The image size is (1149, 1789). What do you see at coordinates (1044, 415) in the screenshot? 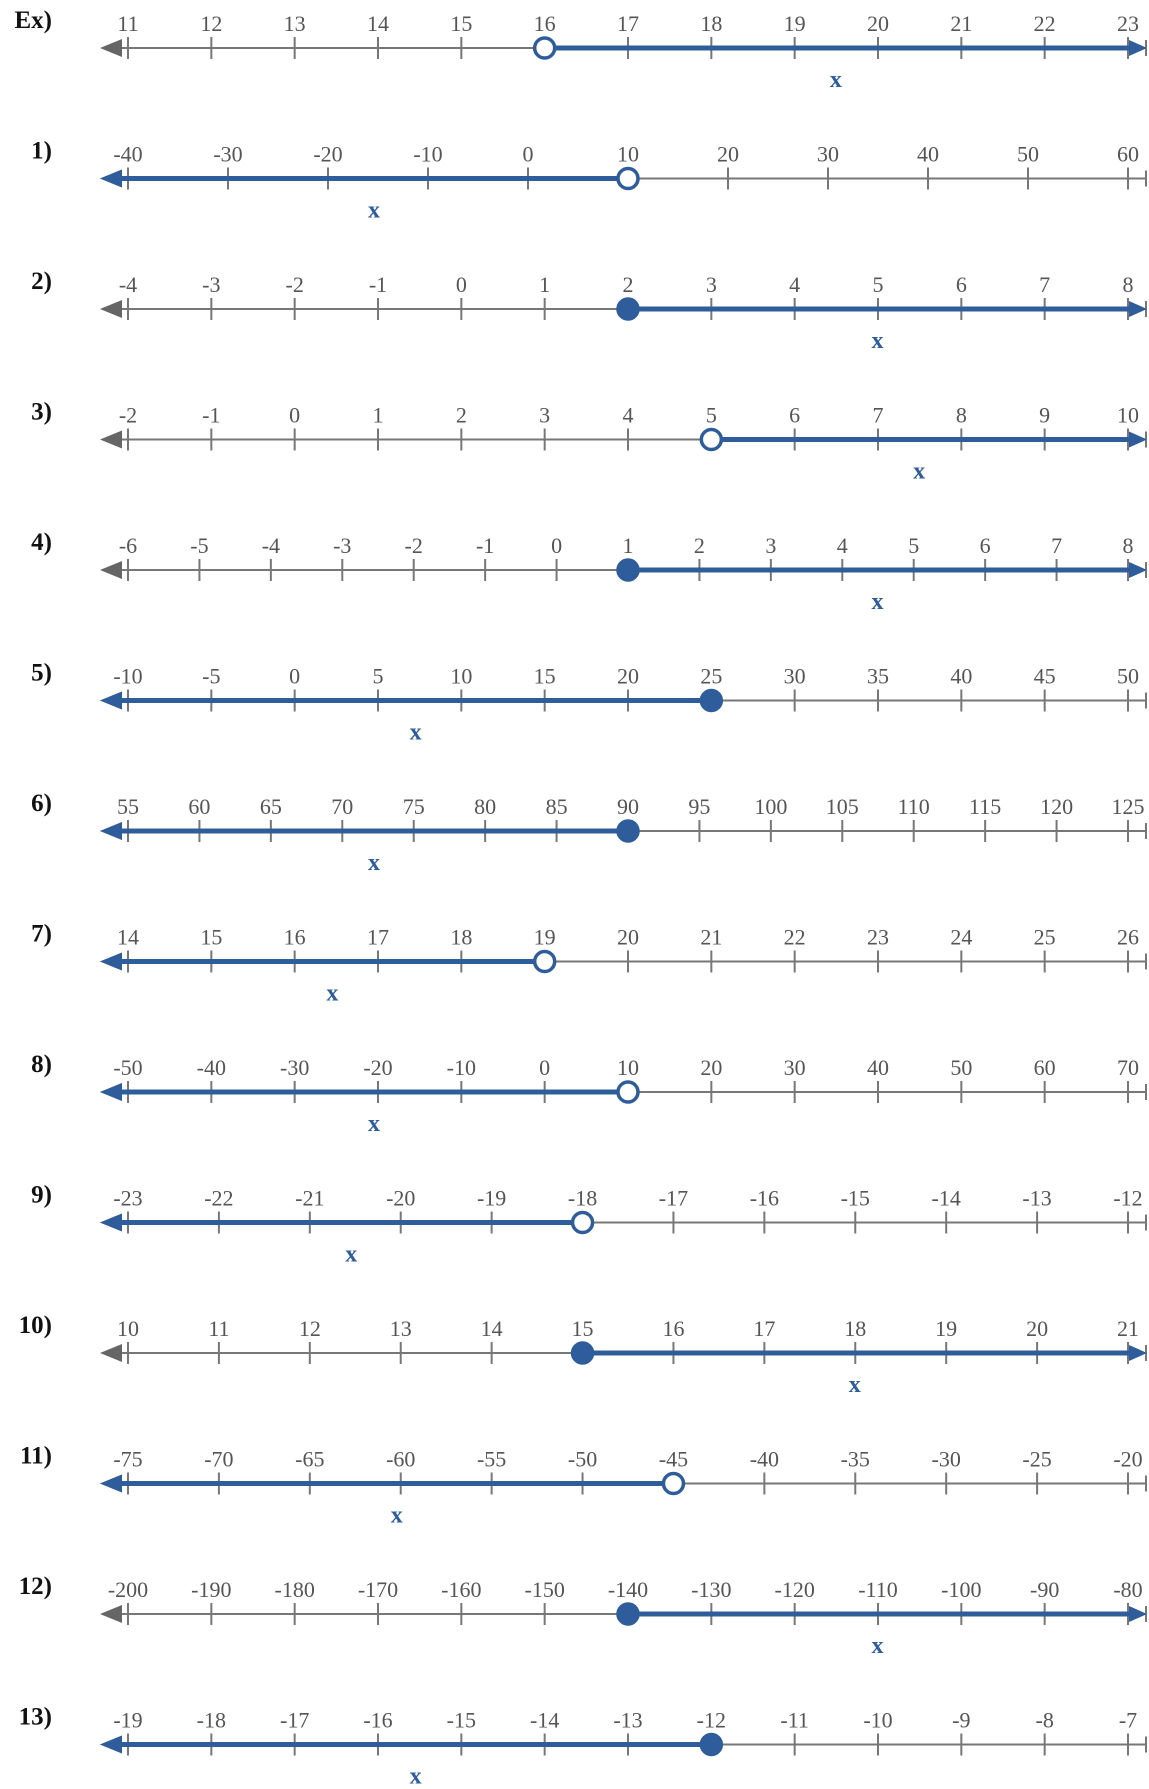
I see `tick-label: 9` at bounding box center [1044, 415].